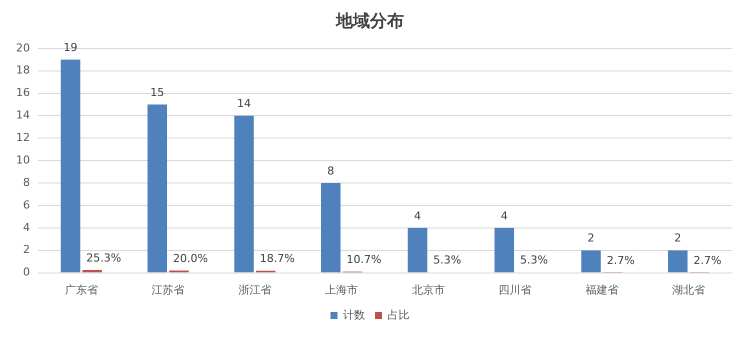 This screenshot has height=339, width=750. I want to click on x-tick-label: 福建省, so click(601, 289).